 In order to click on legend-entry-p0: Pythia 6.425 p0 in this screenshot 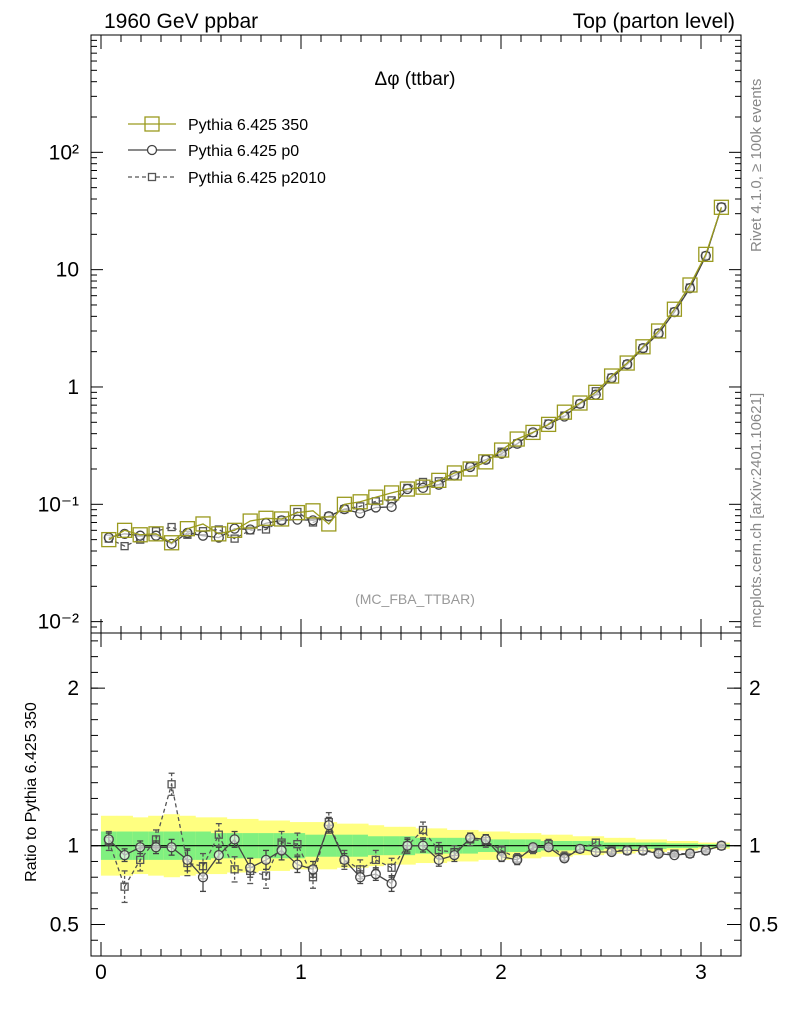, I will do `click(213, 151)`.